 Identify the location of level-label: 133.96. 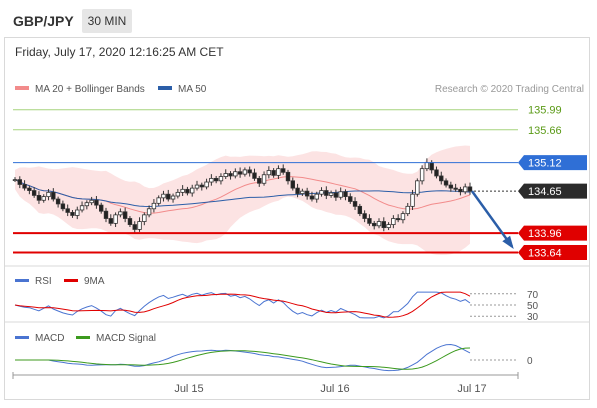
(545, 234).